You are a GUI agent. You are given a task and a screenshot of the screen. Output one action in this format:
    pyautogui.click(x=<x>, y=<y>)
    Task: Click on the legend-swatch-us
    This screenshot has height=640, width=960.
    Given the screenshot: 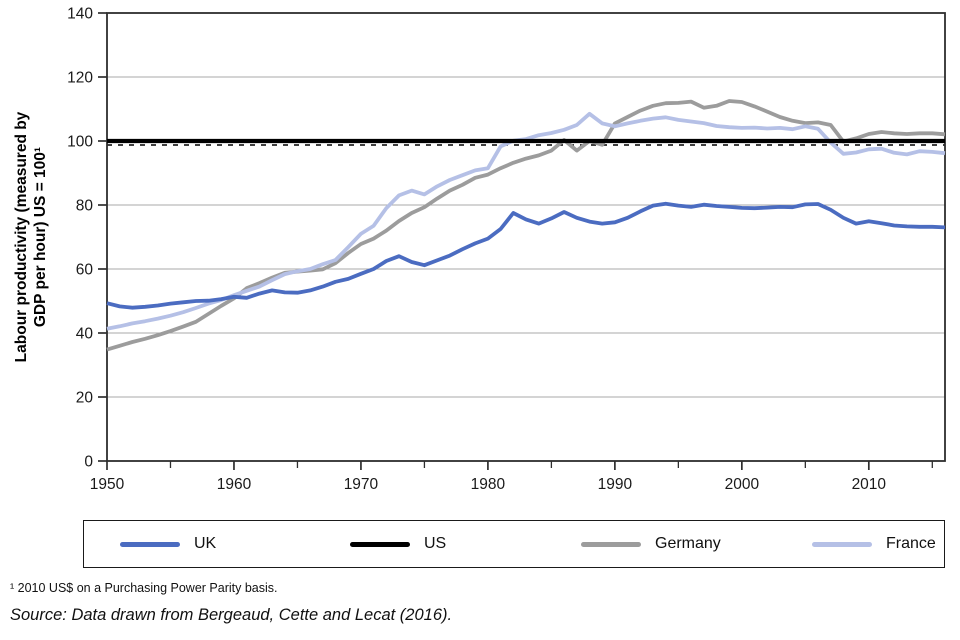 What is the action you would take?
    pyautogui.click(x=380, y=544)
    